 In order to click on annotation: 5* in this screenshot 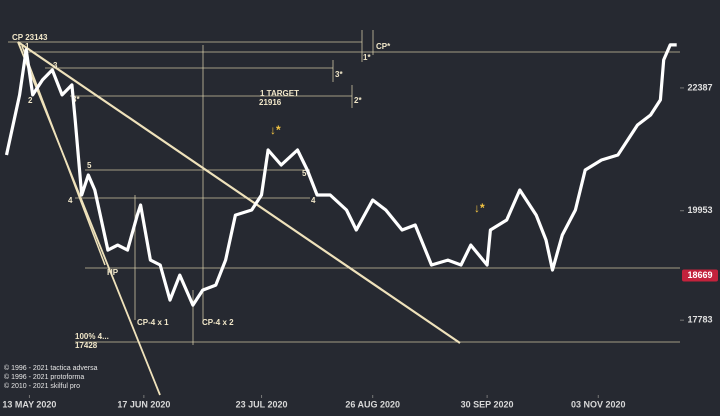, I will do `click(306, 173)`.